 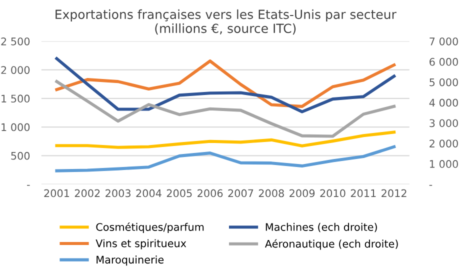 I want to click on y2-tick-label: 4 000, so click(x=443, y=102).